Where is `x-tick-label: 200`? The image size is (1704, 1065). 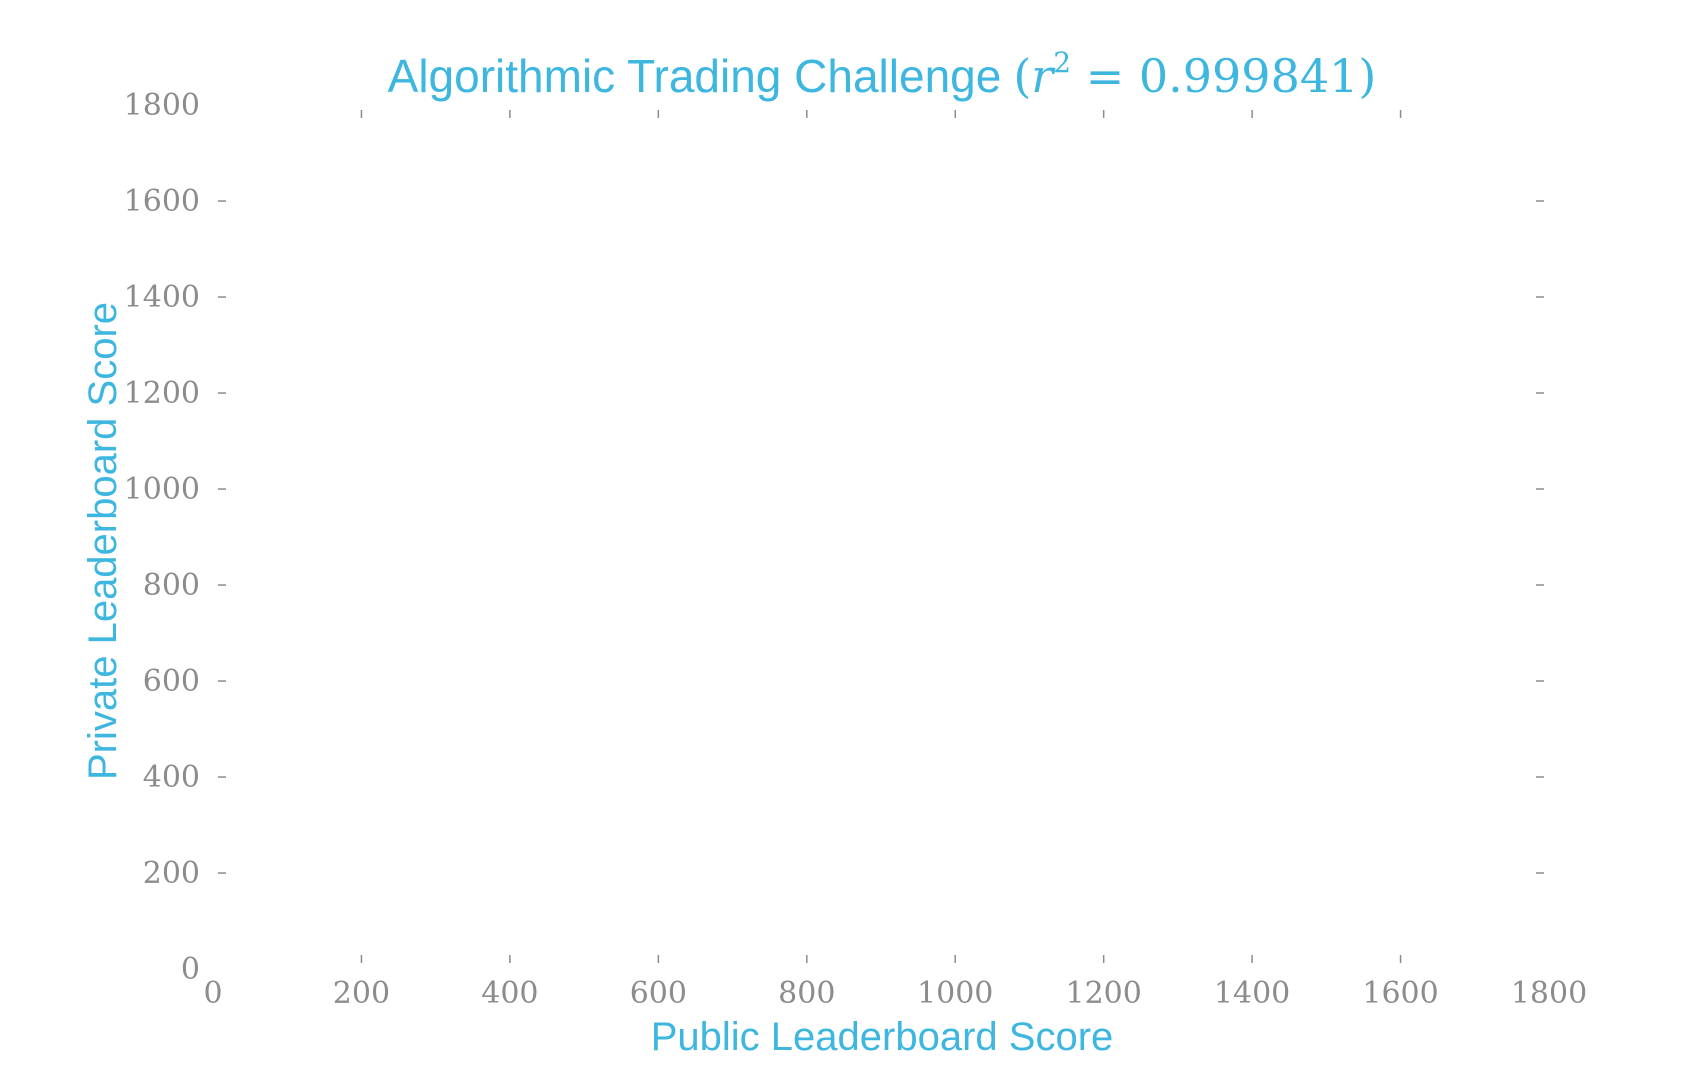
x-tick-label: 200 is located at coordinates (361, 993).